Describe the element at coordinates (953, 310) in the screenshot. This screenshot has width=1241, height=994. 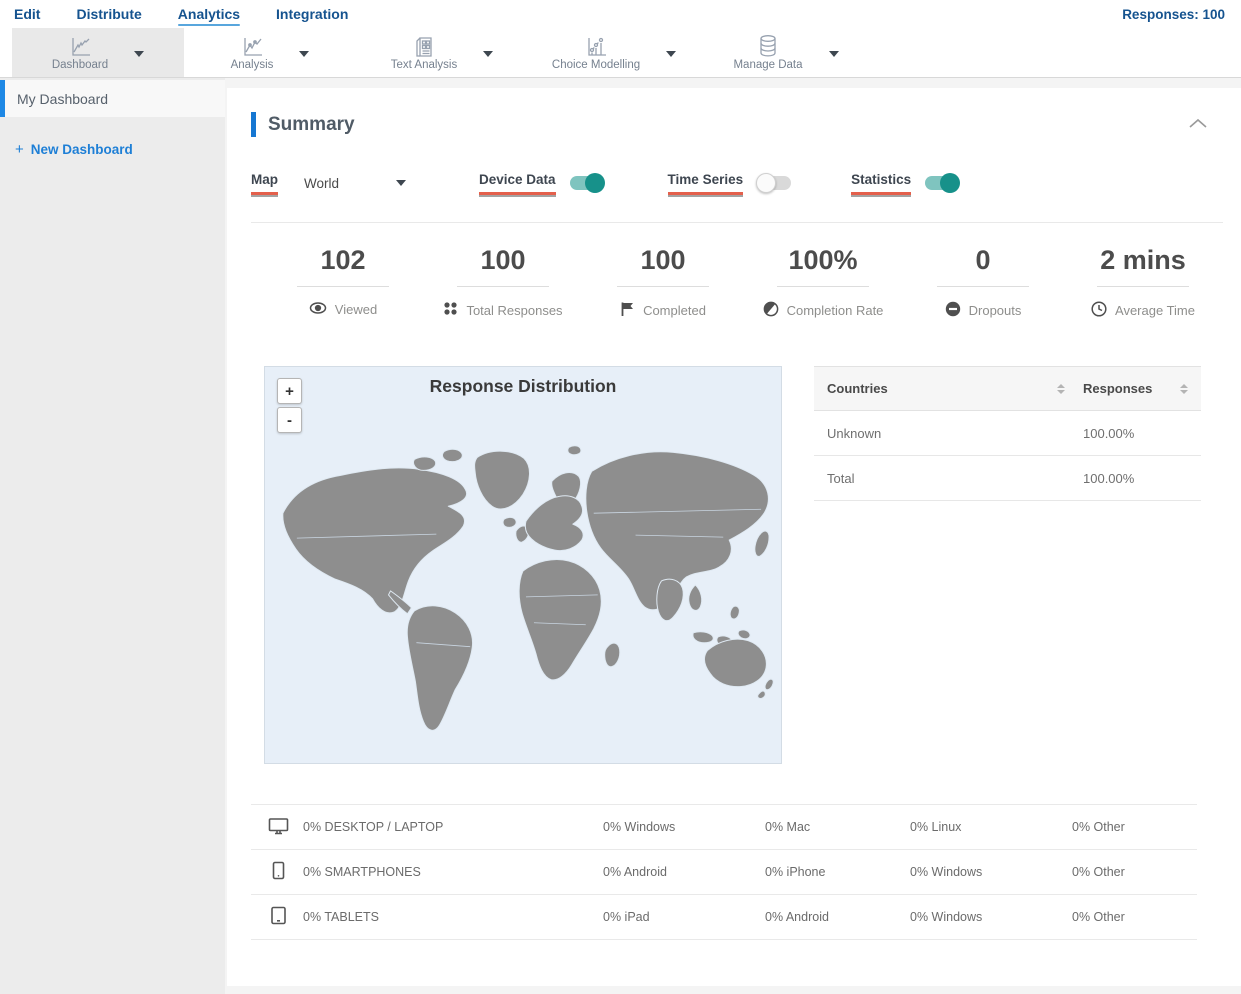
I see `minus-circle-icon` at that location.